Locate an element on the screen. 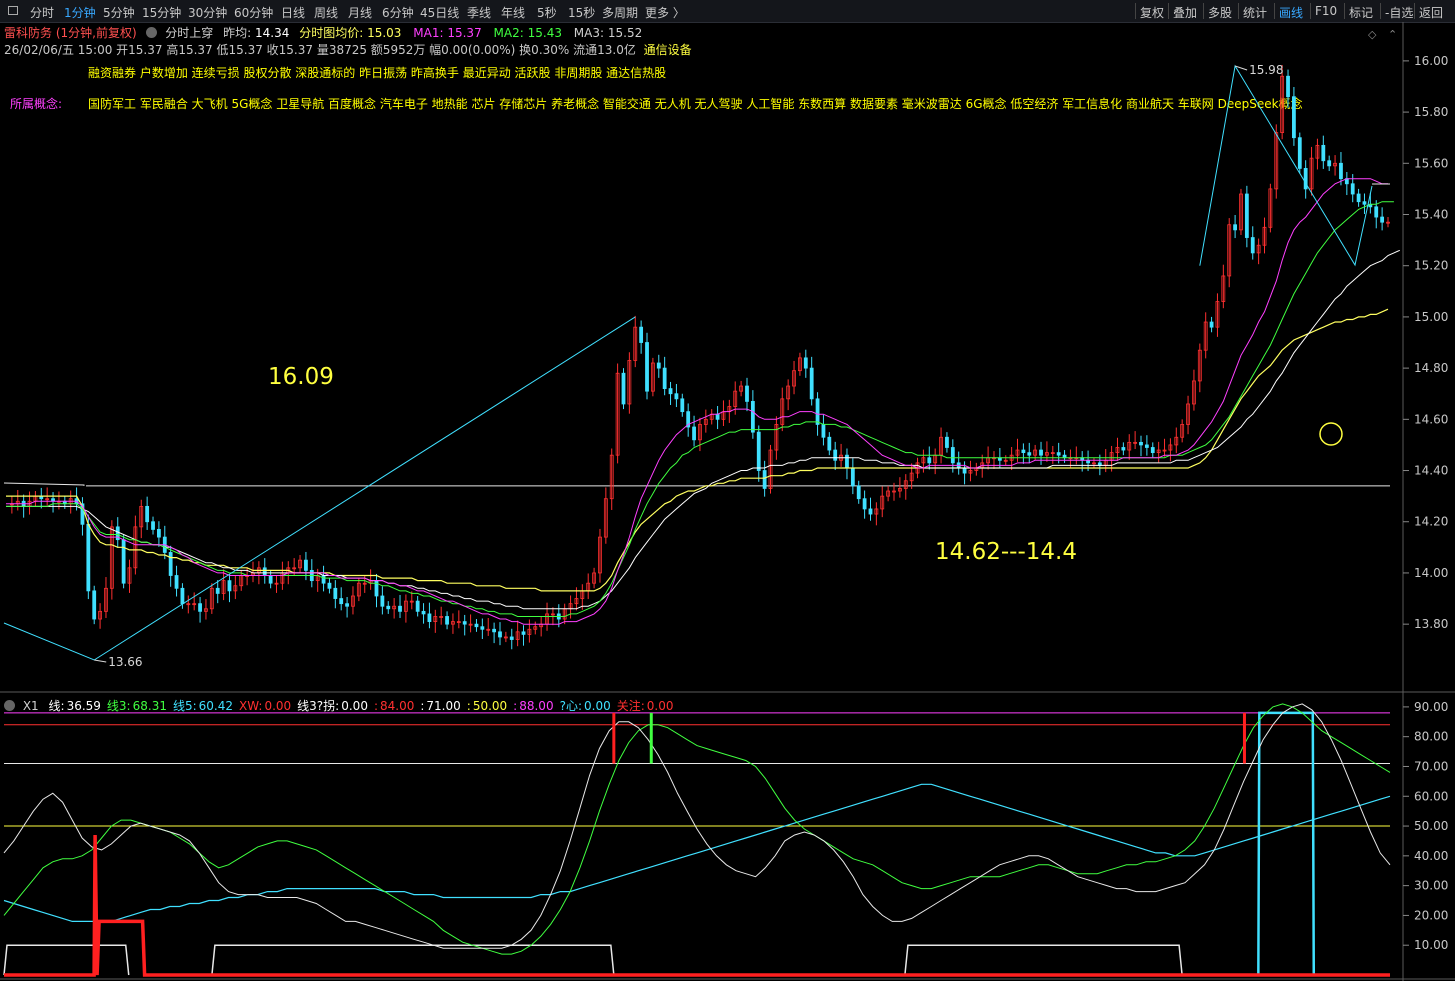 The height and width of the screenshot is (981, 1455). ind-value-9: 0.00 is located at coordinates (597, 706).